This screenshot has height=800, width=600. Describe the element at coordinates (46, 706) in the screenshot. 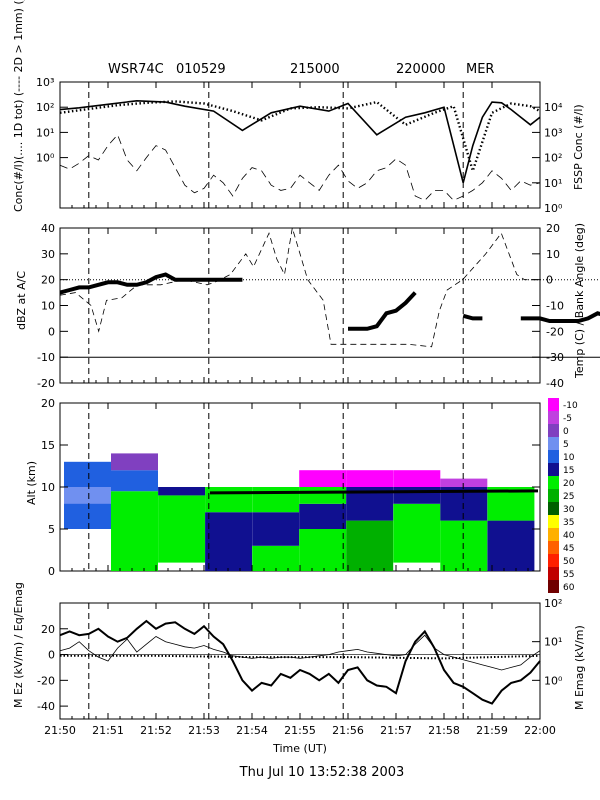

I see `y-tick-label: -40` at that location.